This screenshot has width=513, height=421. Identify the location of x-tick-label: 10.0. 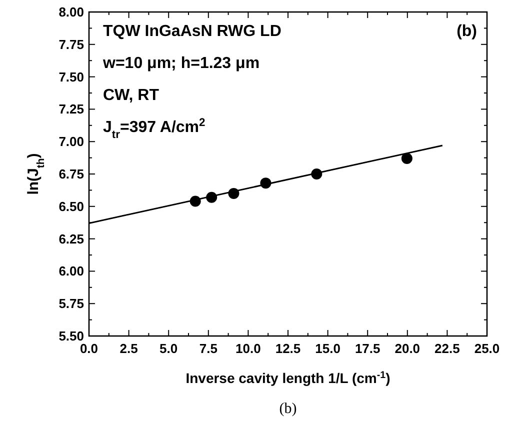
(248, 348).